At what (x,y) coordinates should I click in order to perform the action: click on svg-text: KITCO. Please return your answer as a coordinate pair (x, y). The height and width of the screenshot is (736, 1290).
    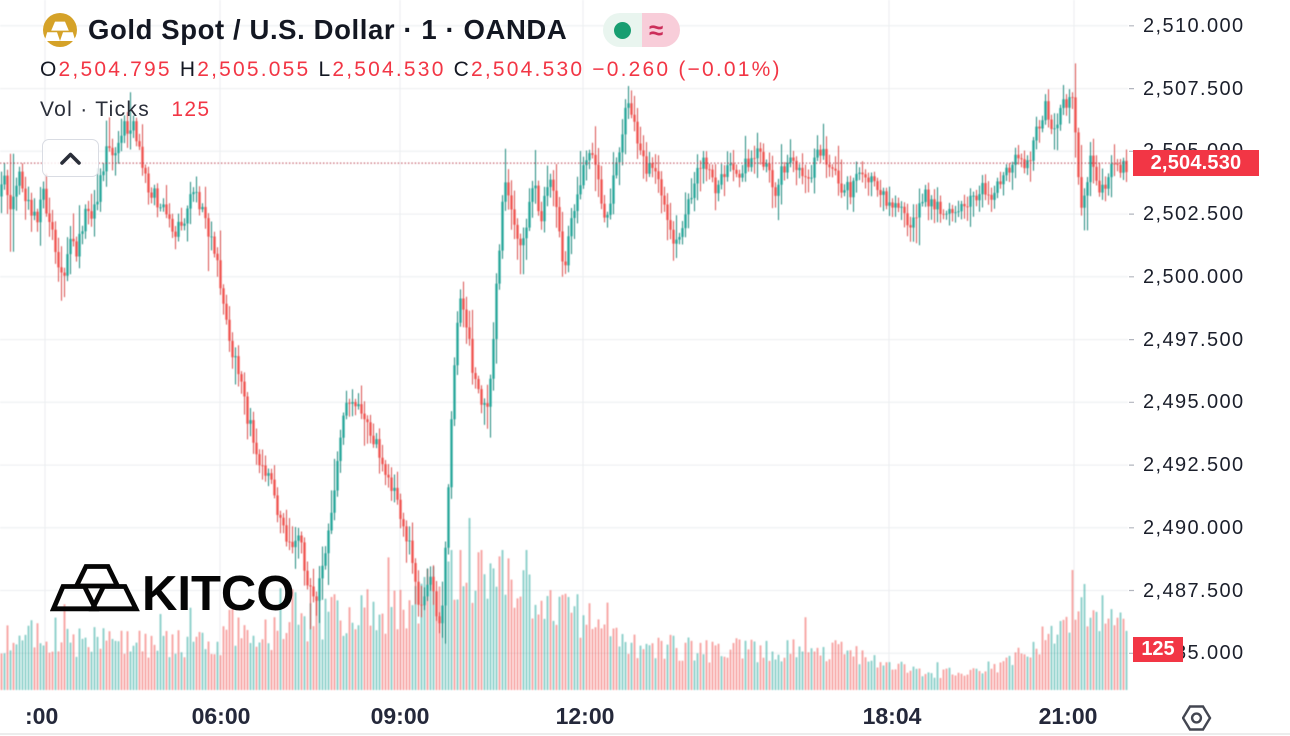
    Looking at the image, I should click on (218, 591).